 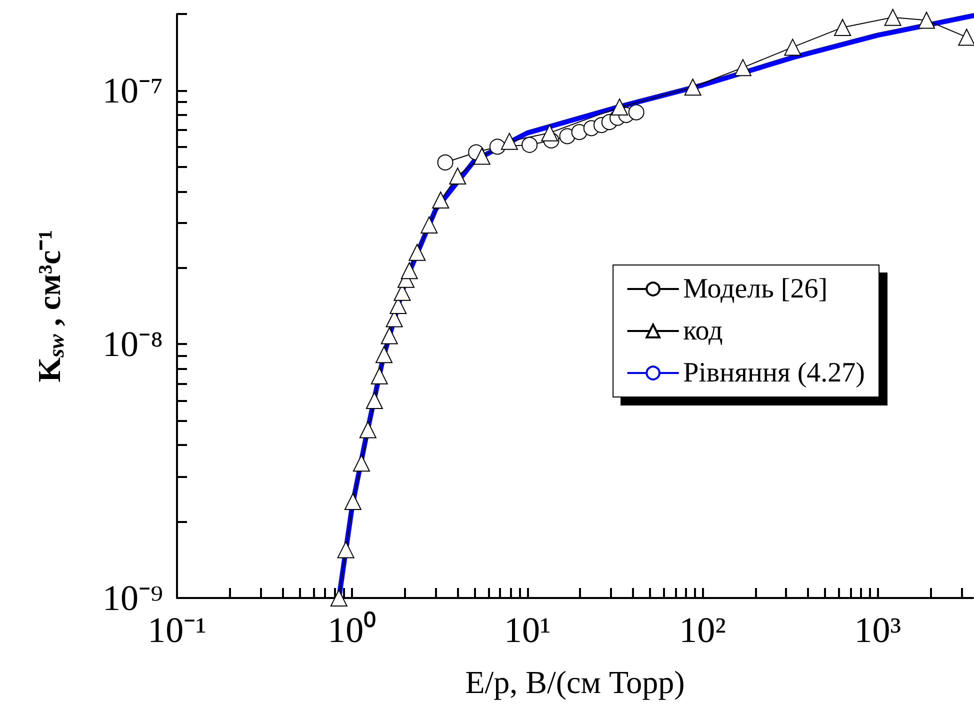 I want to click on legend-label: код, so click(x=703, y=331).